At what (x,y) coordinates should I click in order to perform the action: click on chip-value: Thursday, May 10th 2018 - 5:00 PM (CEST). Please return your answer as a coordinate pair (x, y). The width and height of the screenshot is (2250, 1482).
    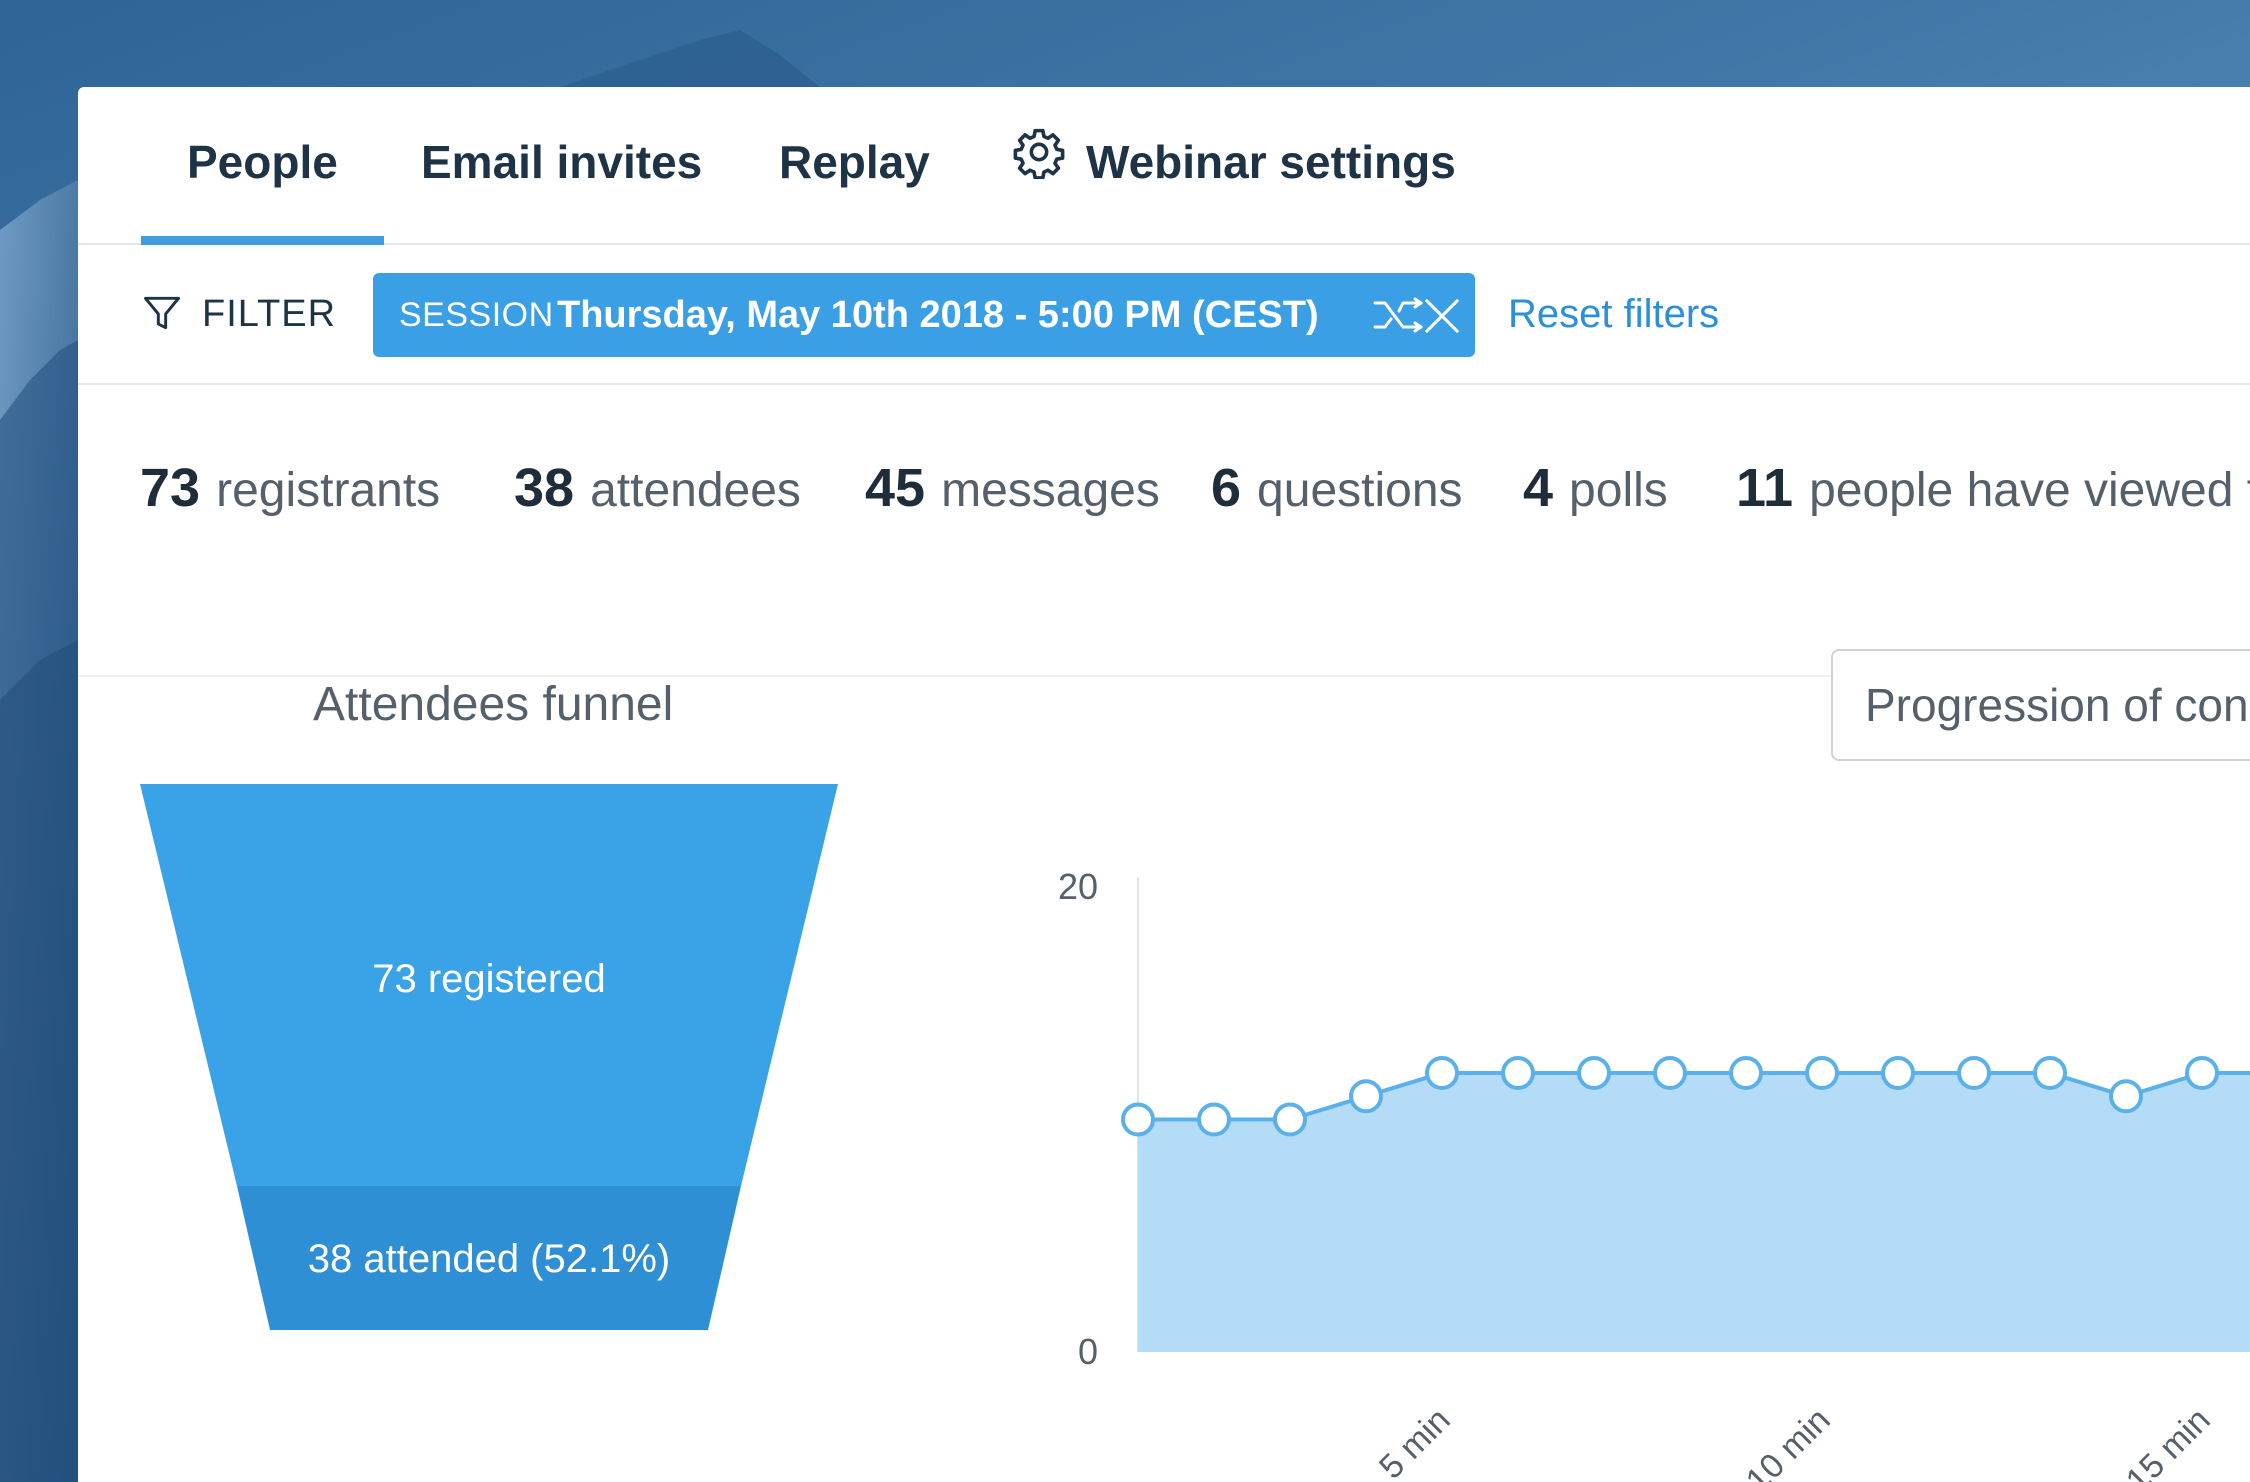
    Looking at the image, I should click on (938, 315).